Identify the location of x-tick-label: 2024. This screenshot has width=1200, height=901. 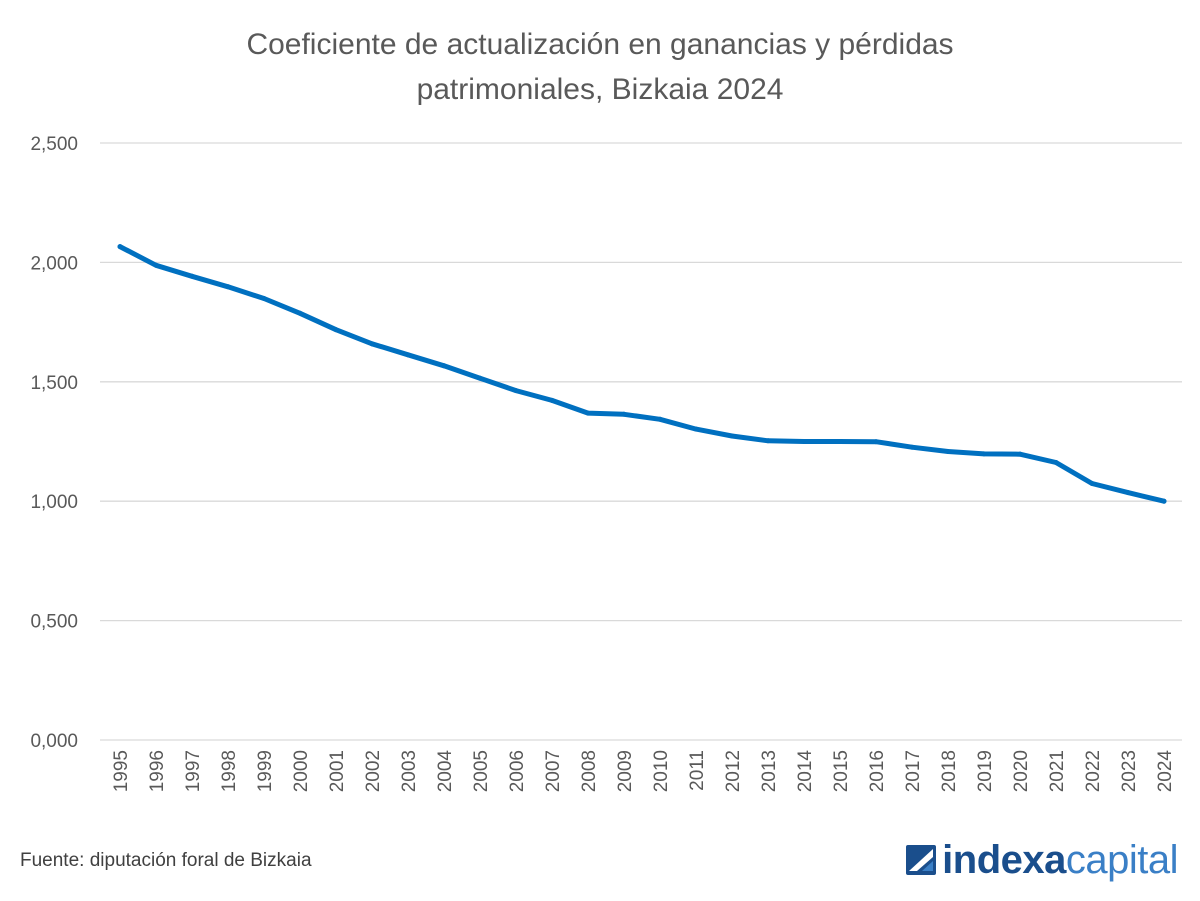
(1165, 771).